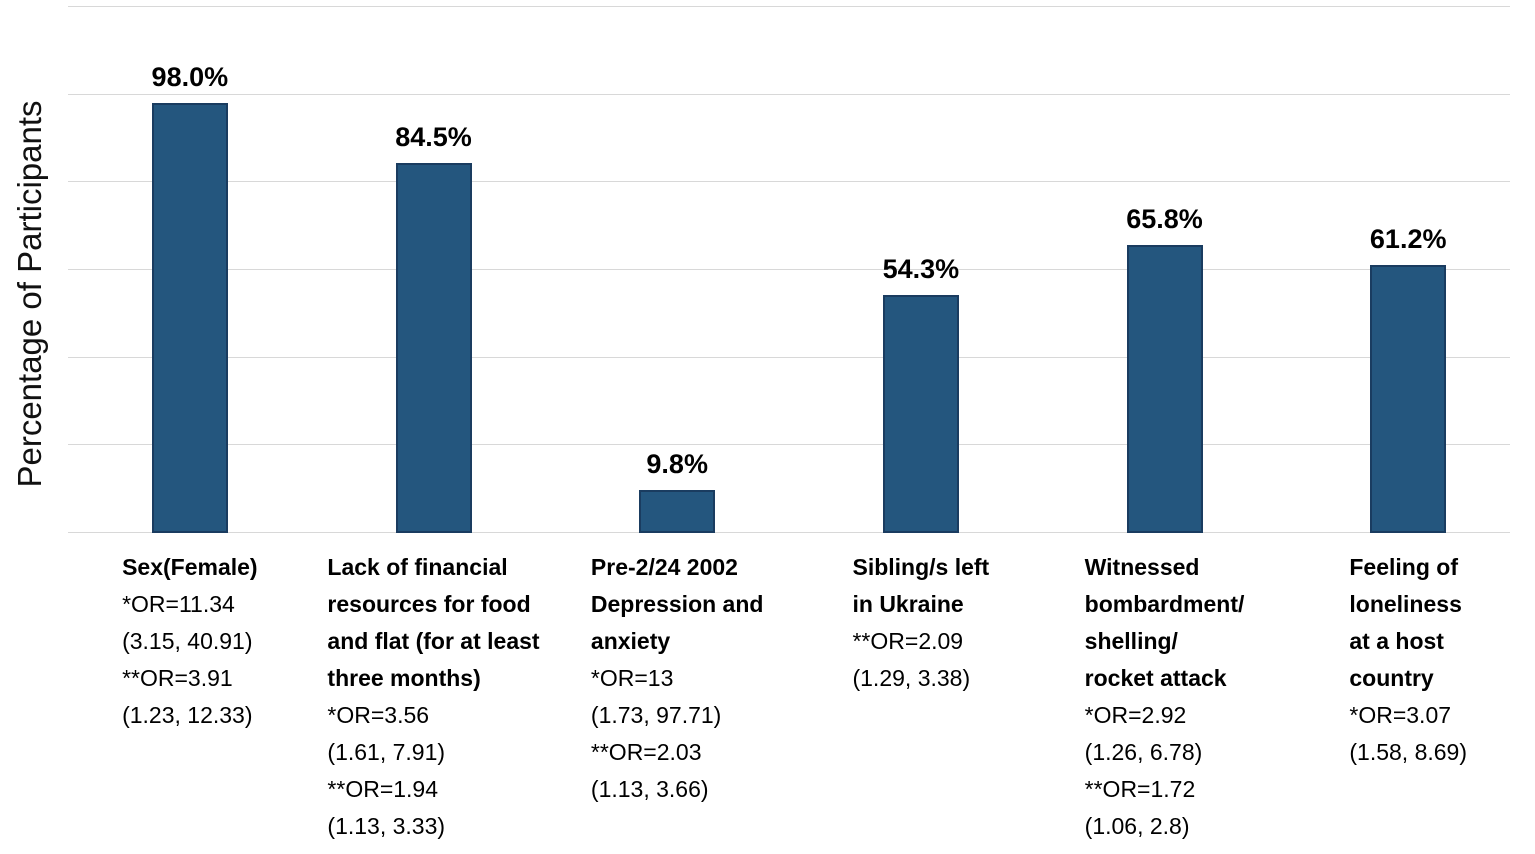 The image size is (1535, 854). Describe the element at coordinates (677, 266) in the screenshot. I see `bar-slot: 9.8%` at that location.